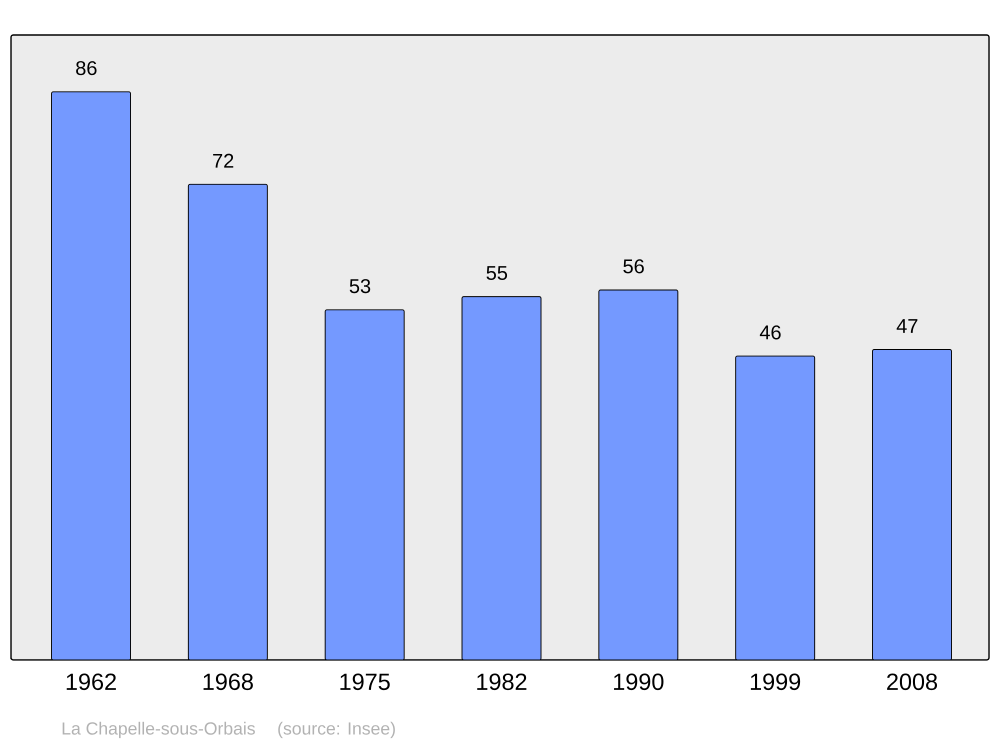 This screenshot has width=1000, height=747. Describe the element at coordinates (365, 682) in the screenshot. I see `x-tick-label: 1975` at that location.